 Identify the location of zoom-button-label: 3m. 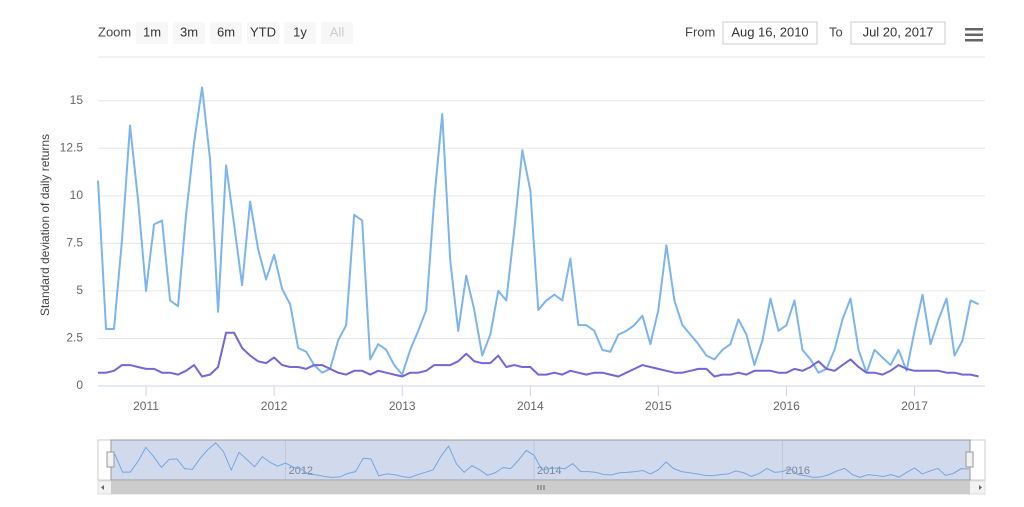
(189, 31).